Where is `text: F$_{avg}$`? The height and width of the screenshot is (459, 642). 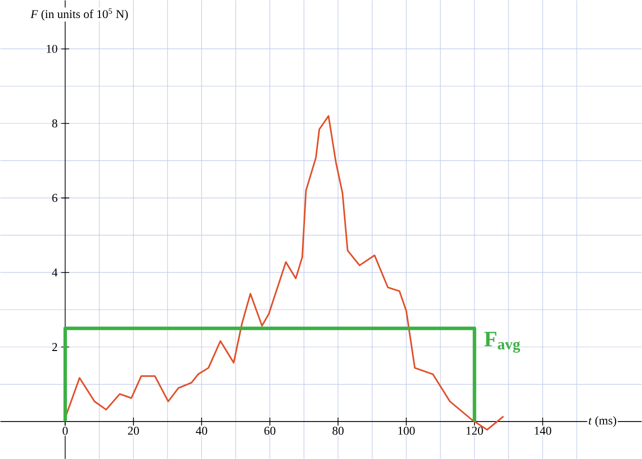 text: F$_{avg}$ is located at coordinates (502, 342).